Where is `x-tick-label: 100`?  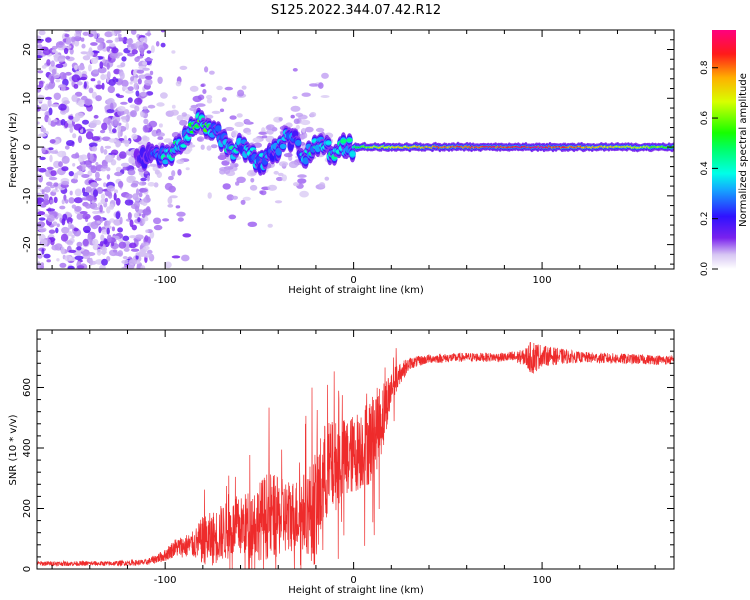 x-tick-label: 100 is located at coordinates (542, 580).